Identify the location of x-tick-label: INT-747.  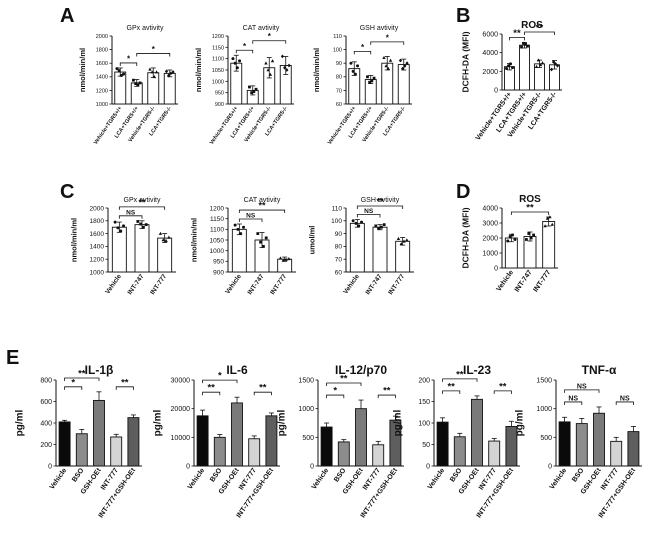
(256, 284).